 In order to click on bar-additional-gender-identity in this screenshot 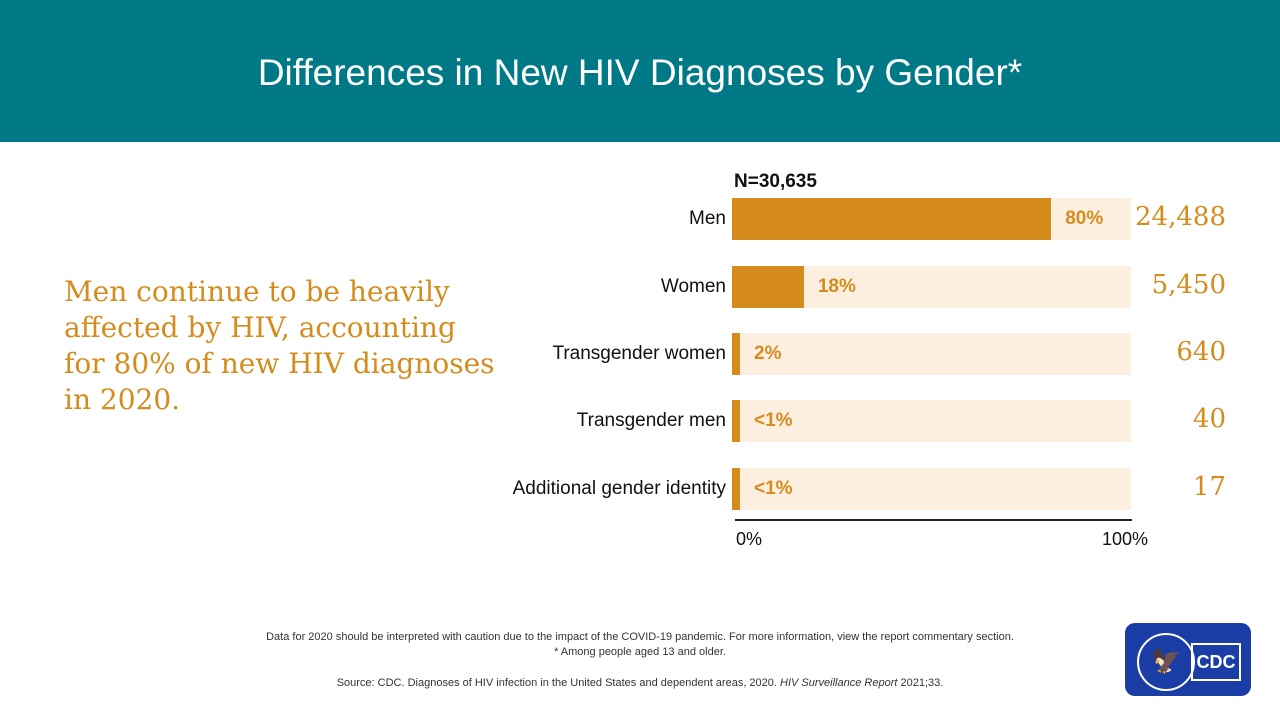, I will do `click(736, 489)`.